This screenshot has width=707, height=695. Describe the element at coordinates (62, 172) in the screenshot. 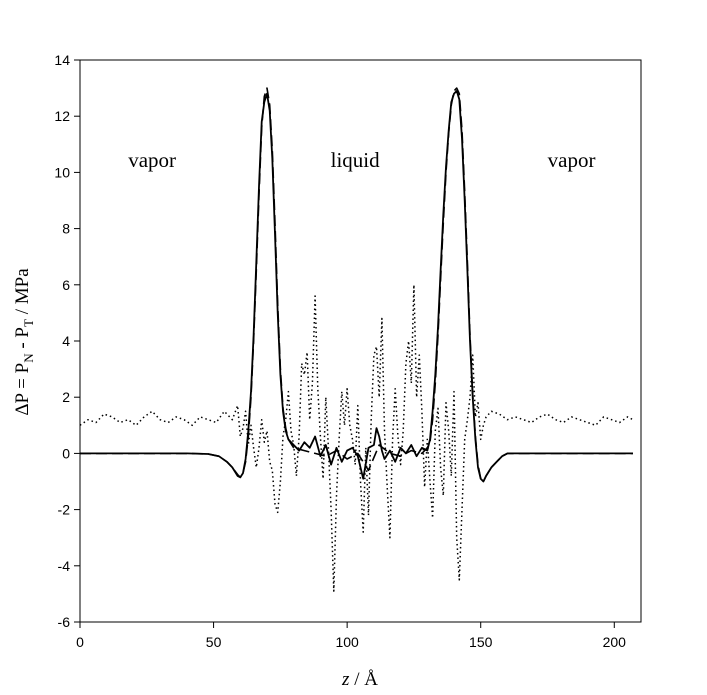

I see `y-tick-label: 10` at that location.